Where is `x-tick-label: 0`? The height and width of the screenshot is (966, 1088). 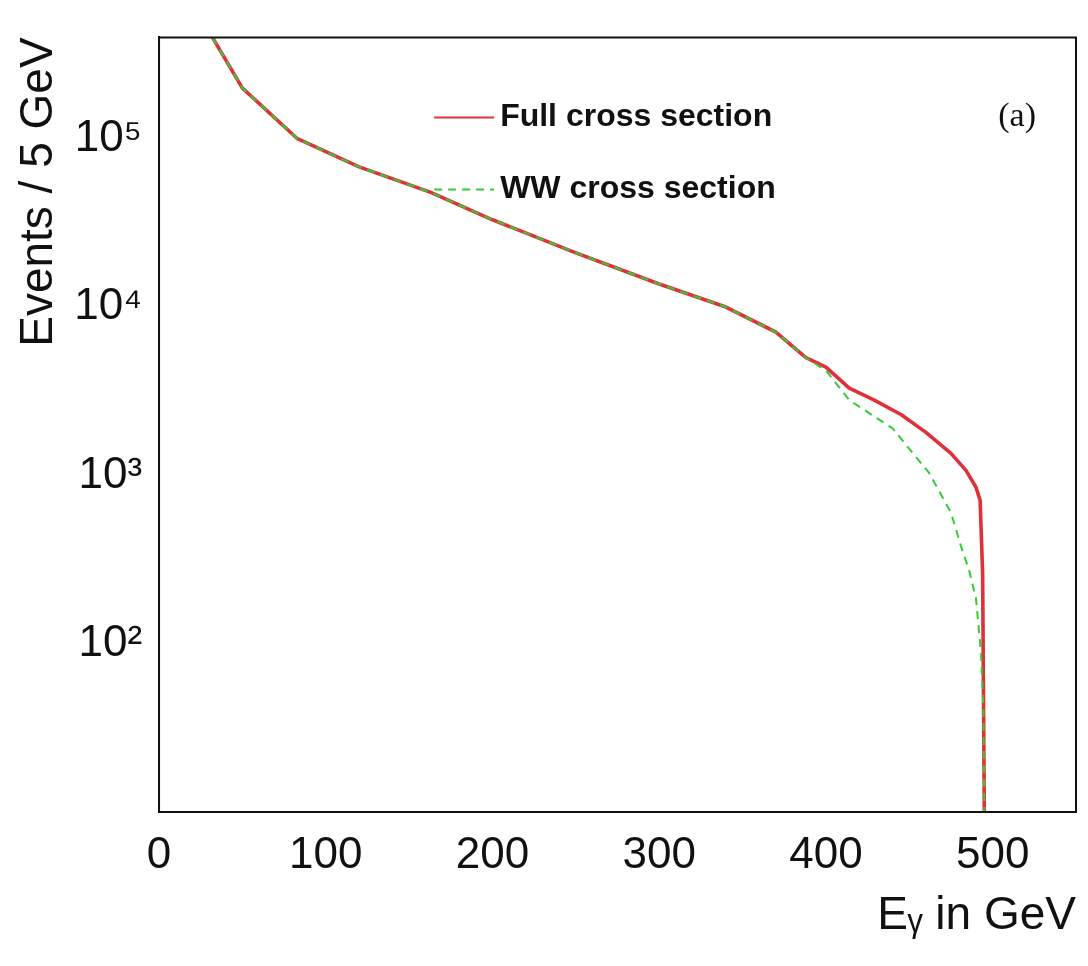
x-tick-label: 0 is located at coordinates (159, 852).